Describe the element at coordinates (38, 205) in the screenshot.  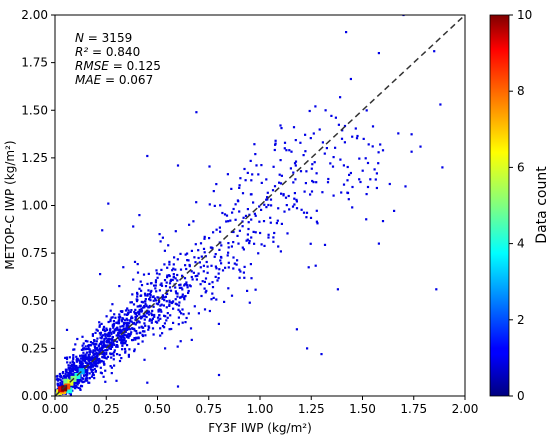
I see `y-axis: 0.00 0.25 0.50 0.75 1.00 1.25 1.50 1.75 2.00` at that location.